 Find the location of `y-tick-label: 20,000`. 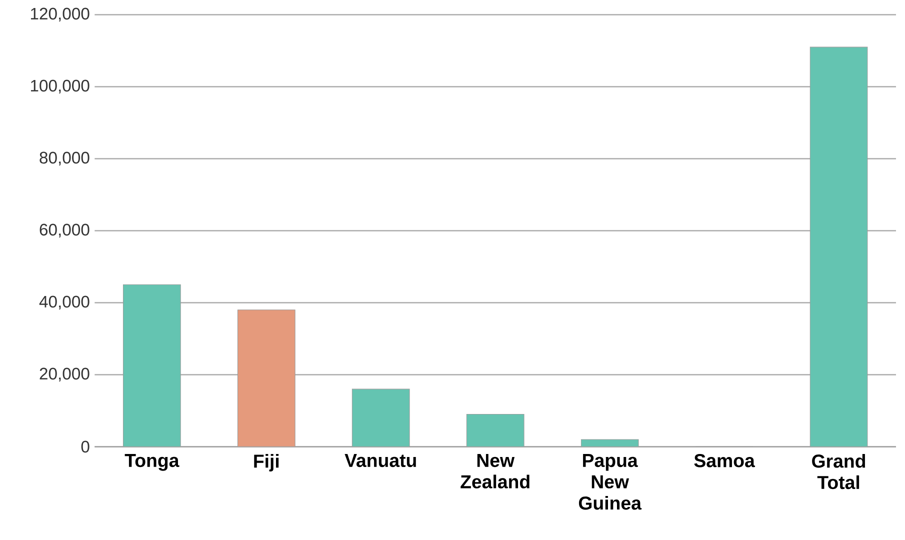

y-tick-label: 20,000 is located at coordinates (65, 375).